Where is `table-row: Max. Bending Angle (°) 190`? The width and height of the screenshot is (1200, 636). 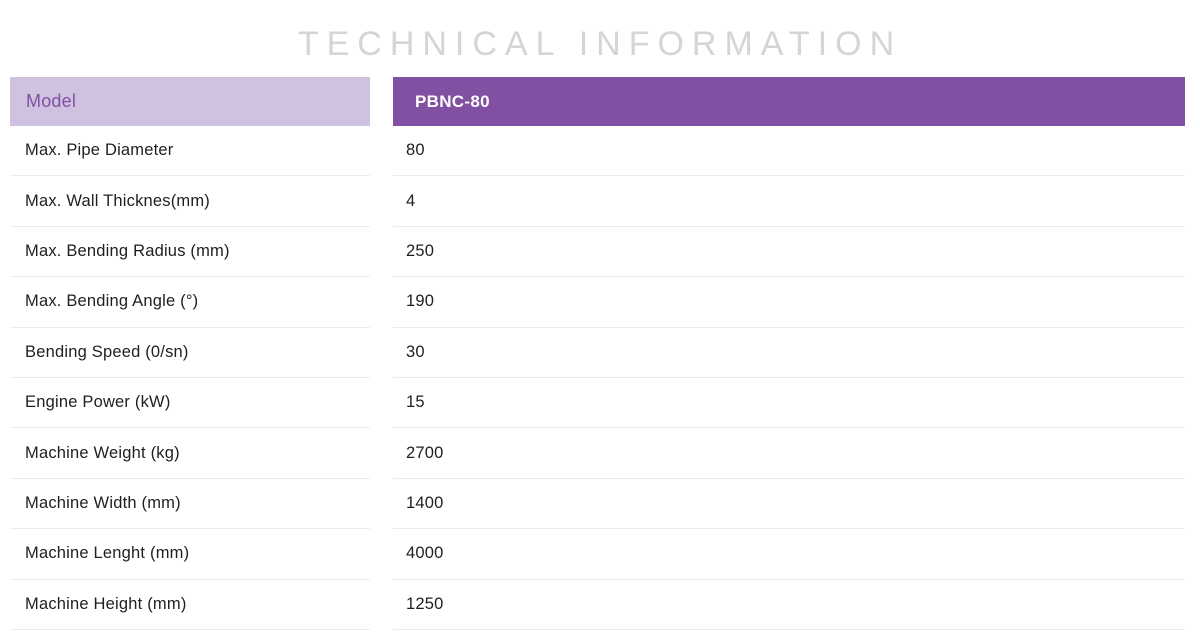
table-row: Max. Bending Angle (°) 190 is located at coordinates (600, 302).